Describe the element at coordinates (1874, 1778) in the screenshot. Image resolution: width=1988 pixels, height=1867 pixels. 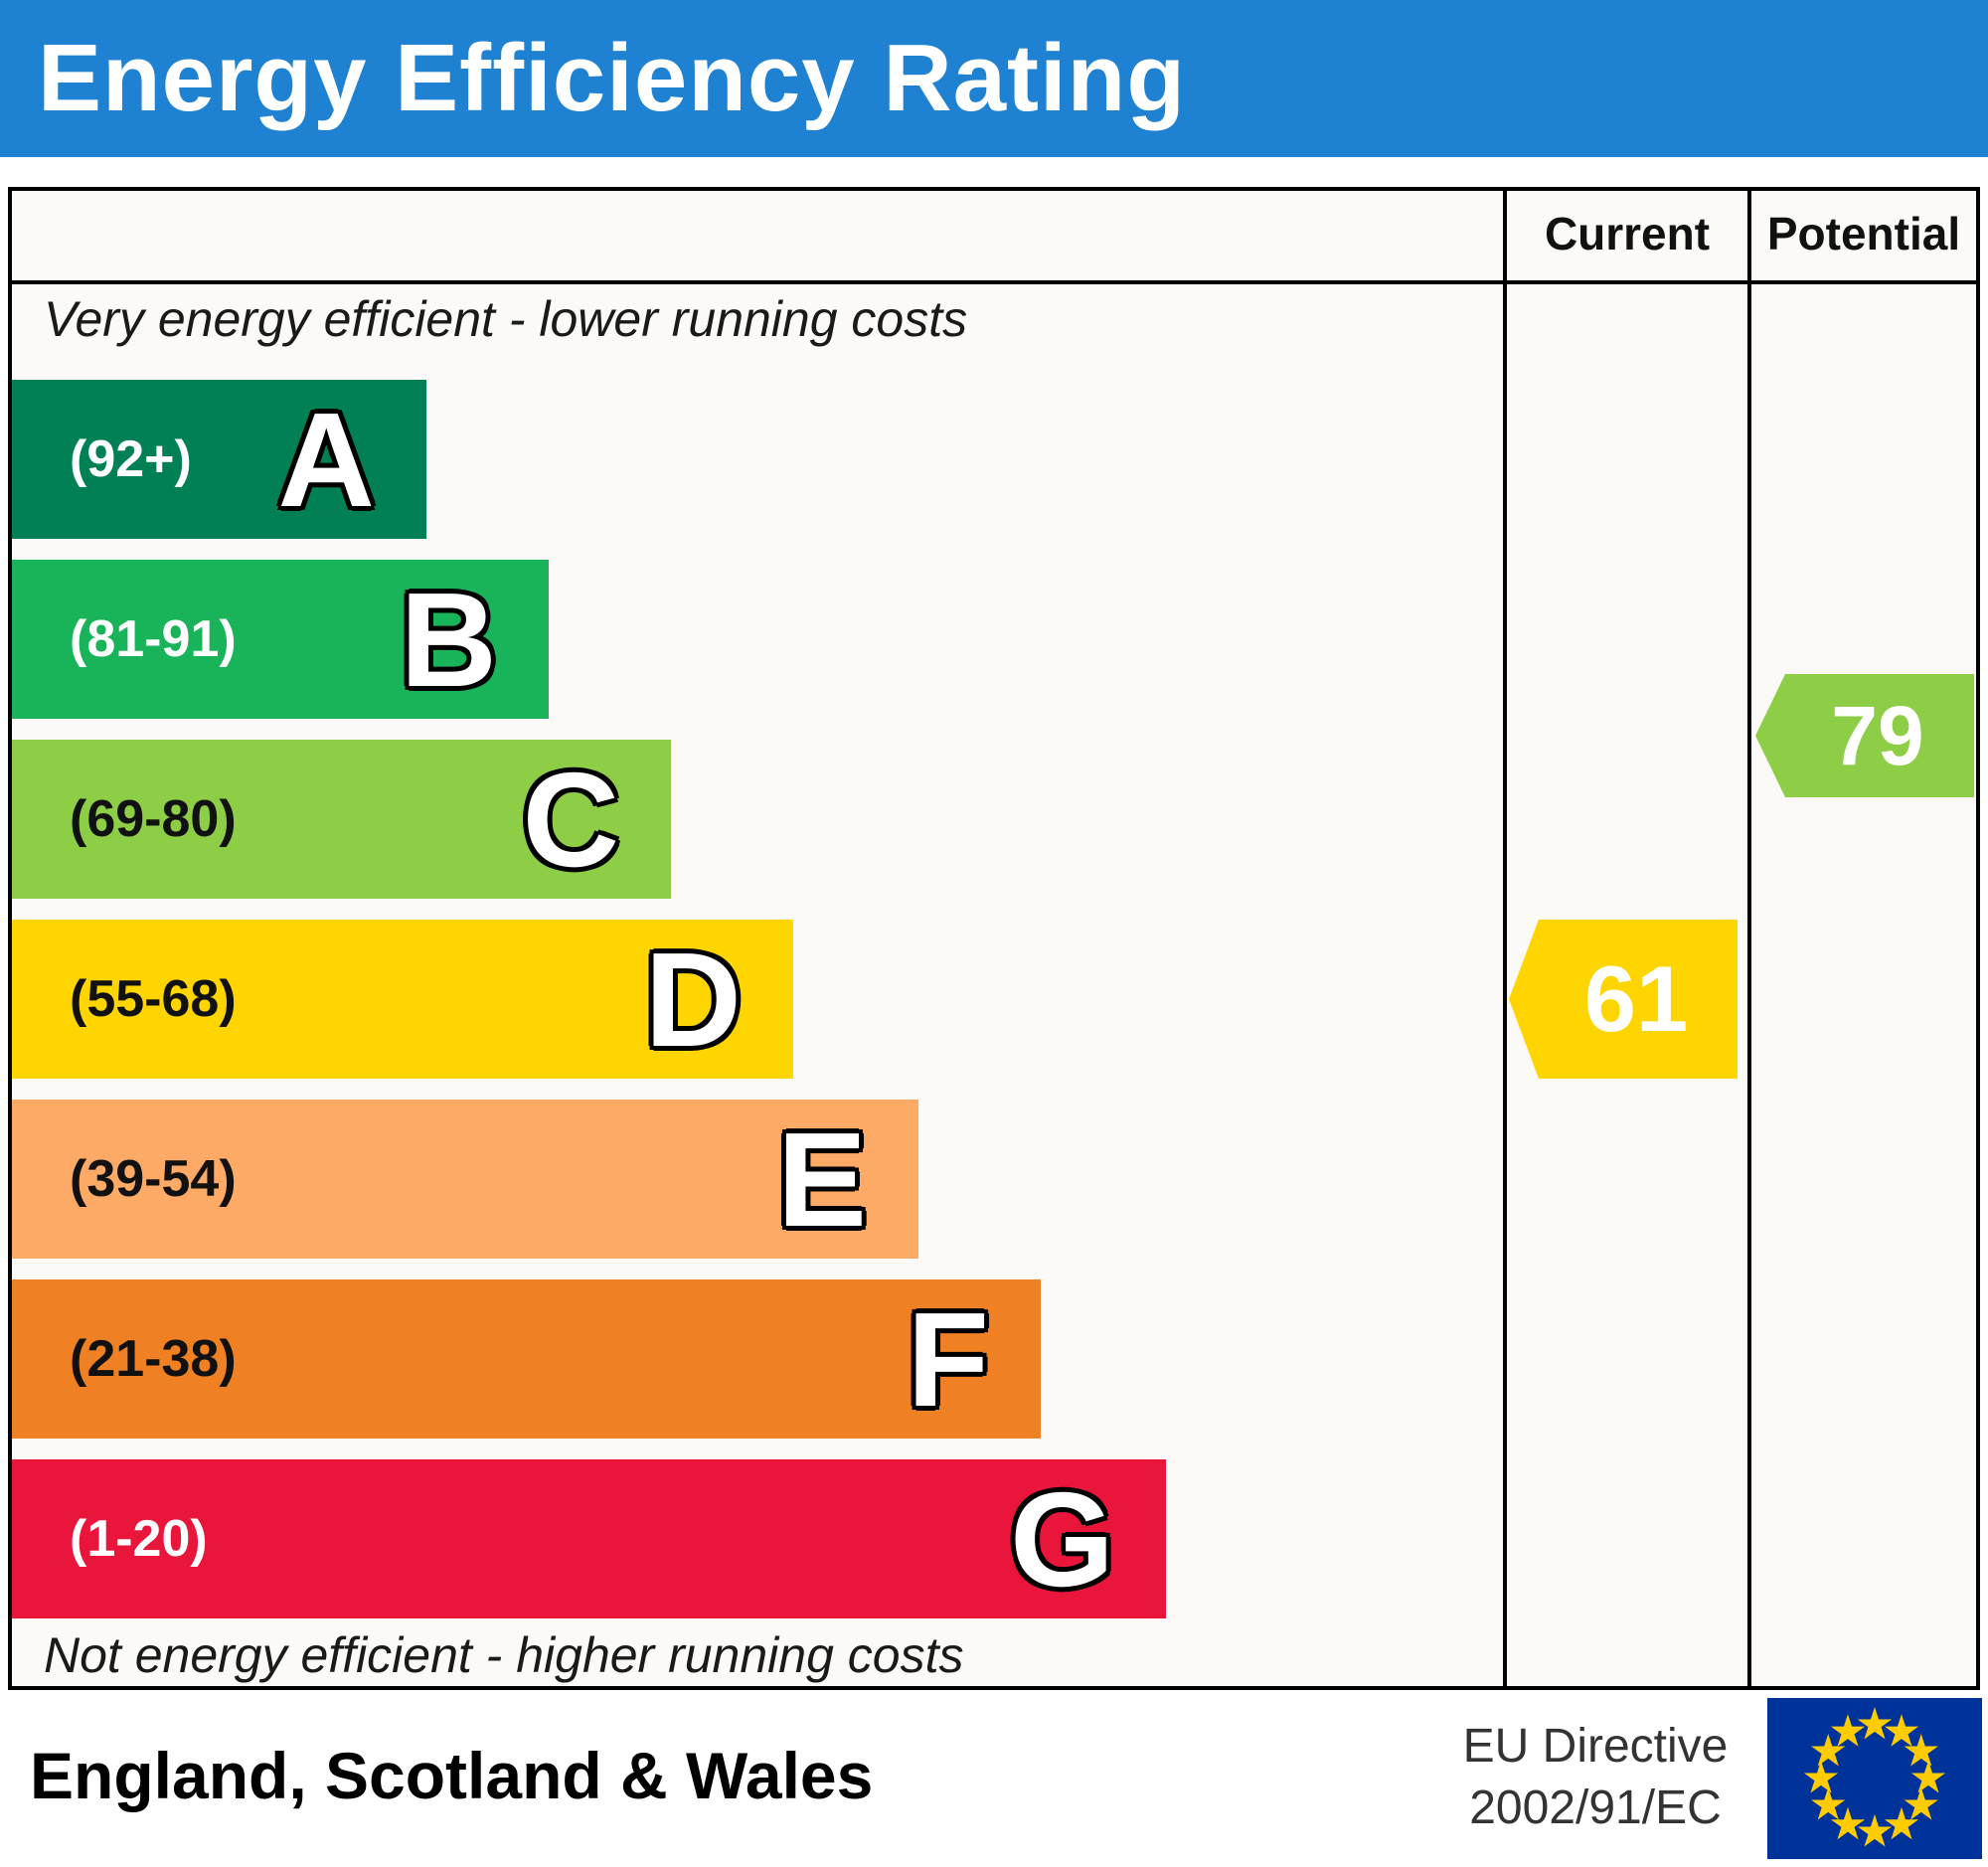
I see `eu-flag-icon` at that location.